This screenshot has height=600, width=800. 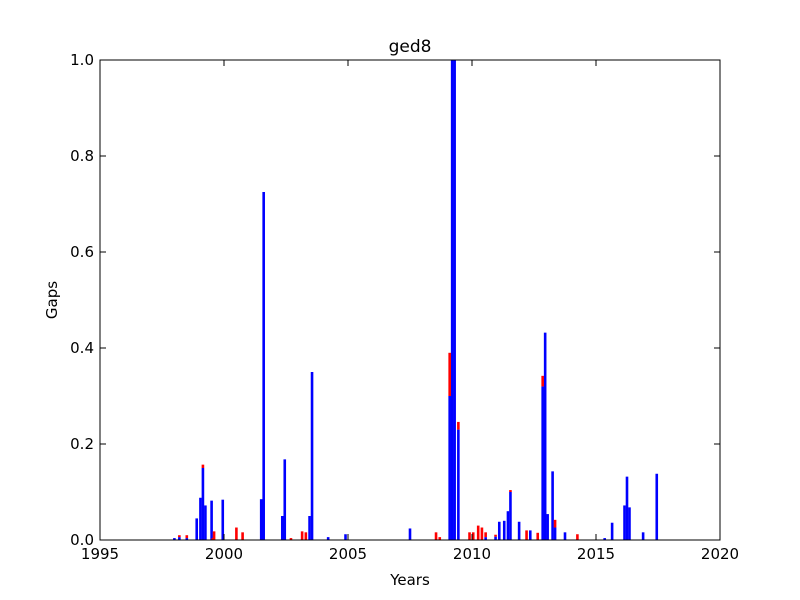 I want to click on y-tick-label: 1.0, so click(x=82, y=60).